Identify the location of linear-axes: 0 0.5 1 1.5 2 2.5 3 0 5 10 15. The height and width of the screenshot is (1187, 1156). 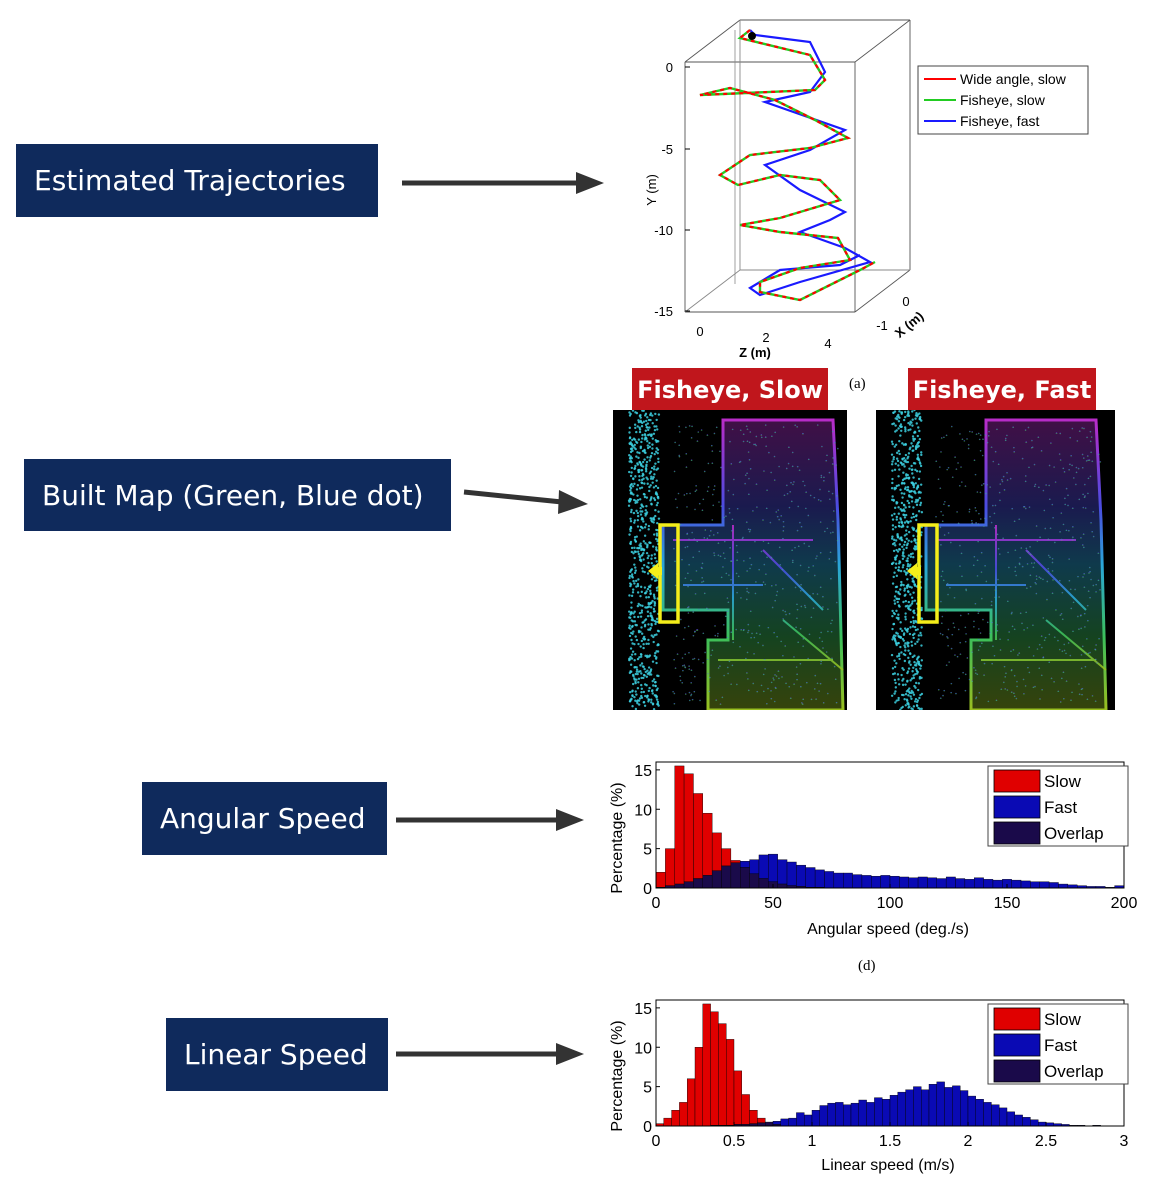
(881, 1074).